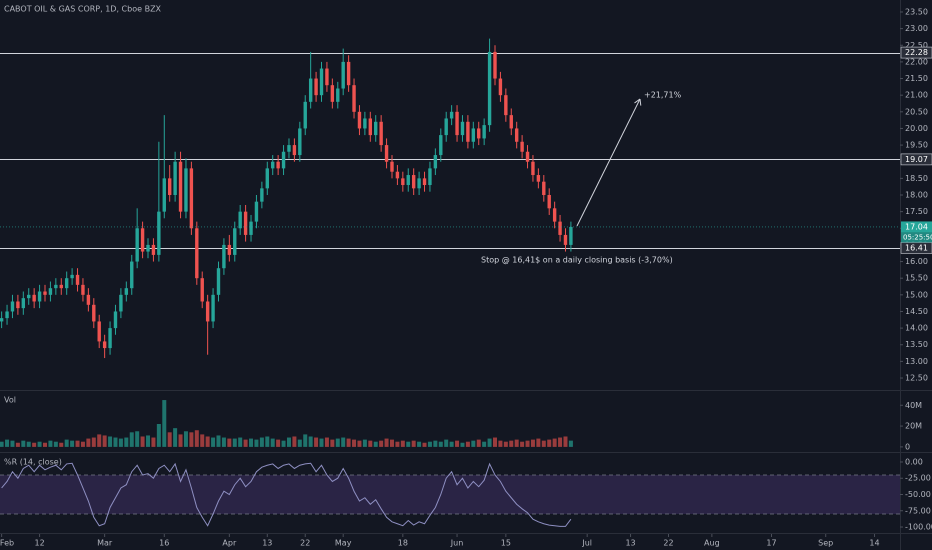 The height and width of the screenshot is (550, 932). Describe the element at coordinates (916, 261) in the screenshot. I see `y-tick-label: 16.00` at that location.